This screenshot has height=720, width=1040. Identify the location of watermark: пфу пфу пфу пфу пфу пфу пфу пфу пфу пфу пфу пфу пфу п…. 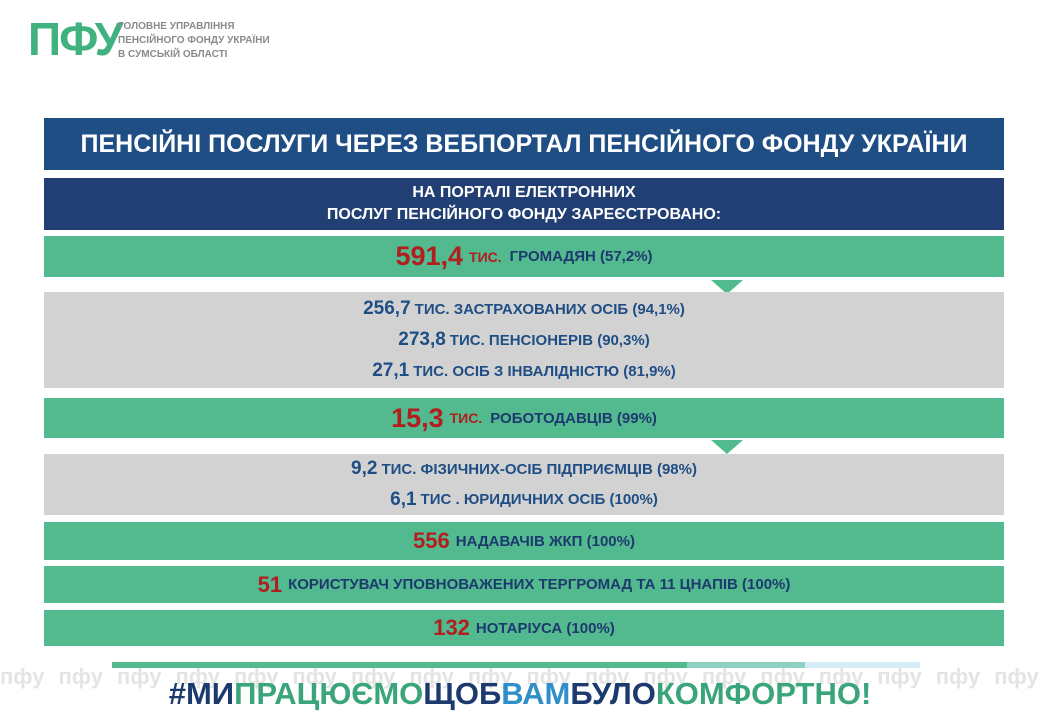
(520, 677).